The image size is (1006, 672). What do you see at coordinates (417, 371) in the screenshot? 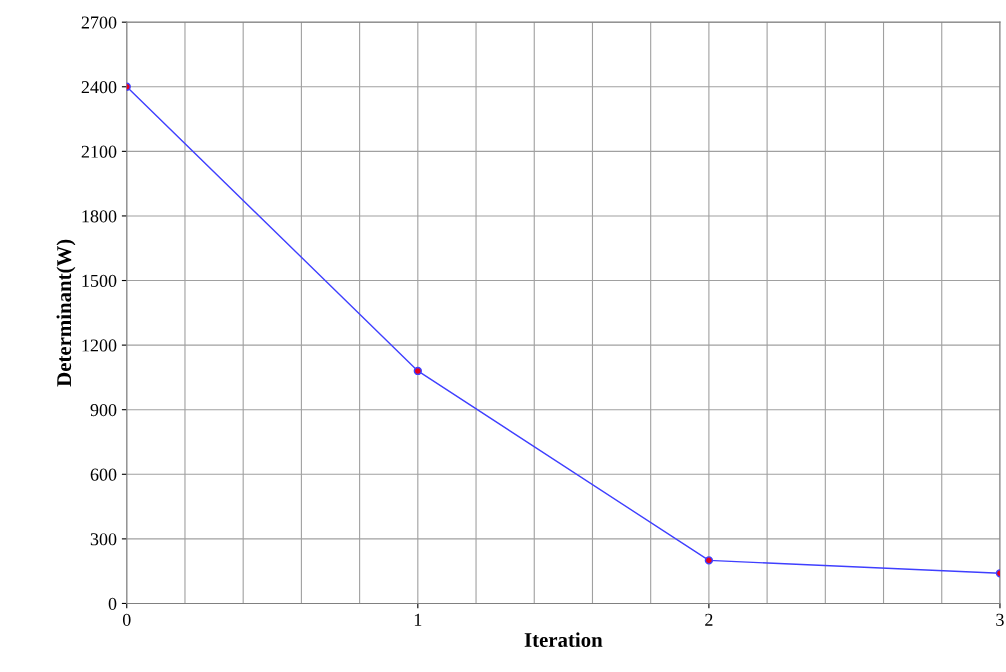
I see `point` at bounding box center [417, 371].